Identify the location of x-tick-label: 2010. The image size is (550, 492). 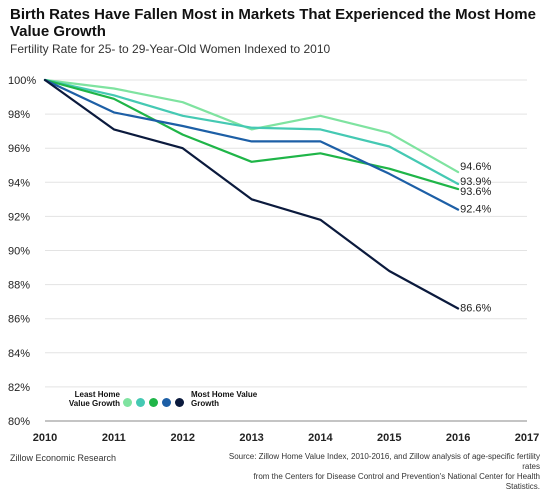
(45, 438).